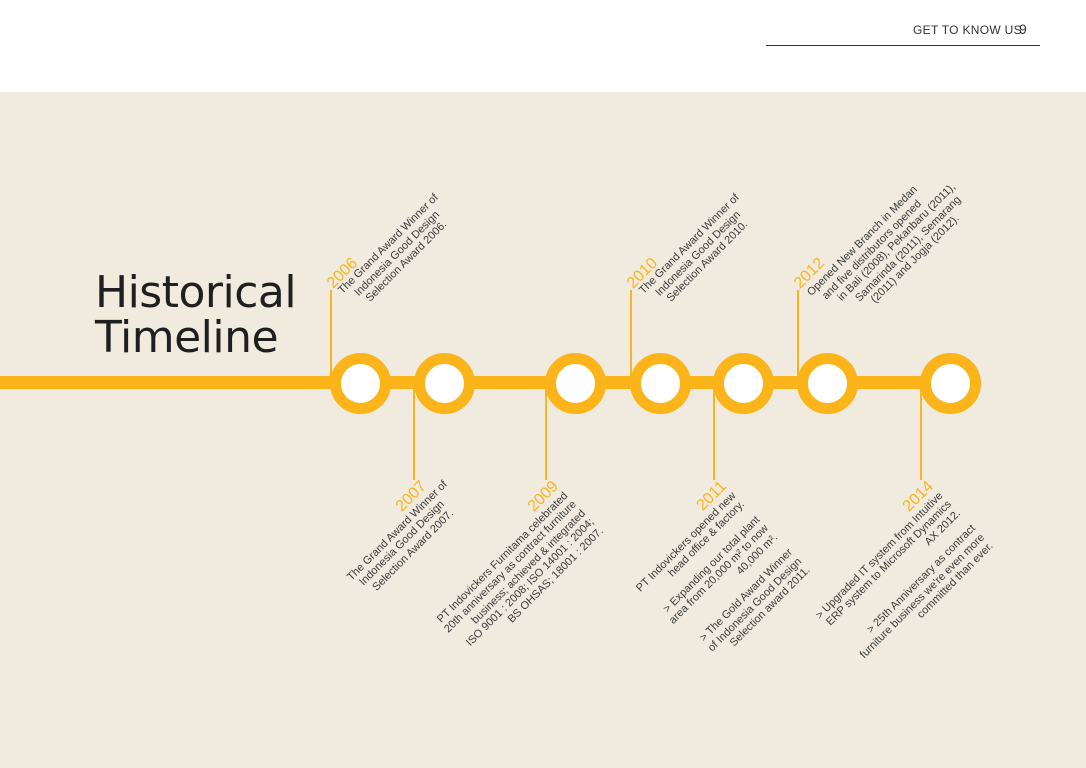 The image size is (1086, 768). What do you see at coordinates (543, 46) in the screenshot?
I see `page-header: GET TO KNOW US 9` at bounding box center [543, 46].